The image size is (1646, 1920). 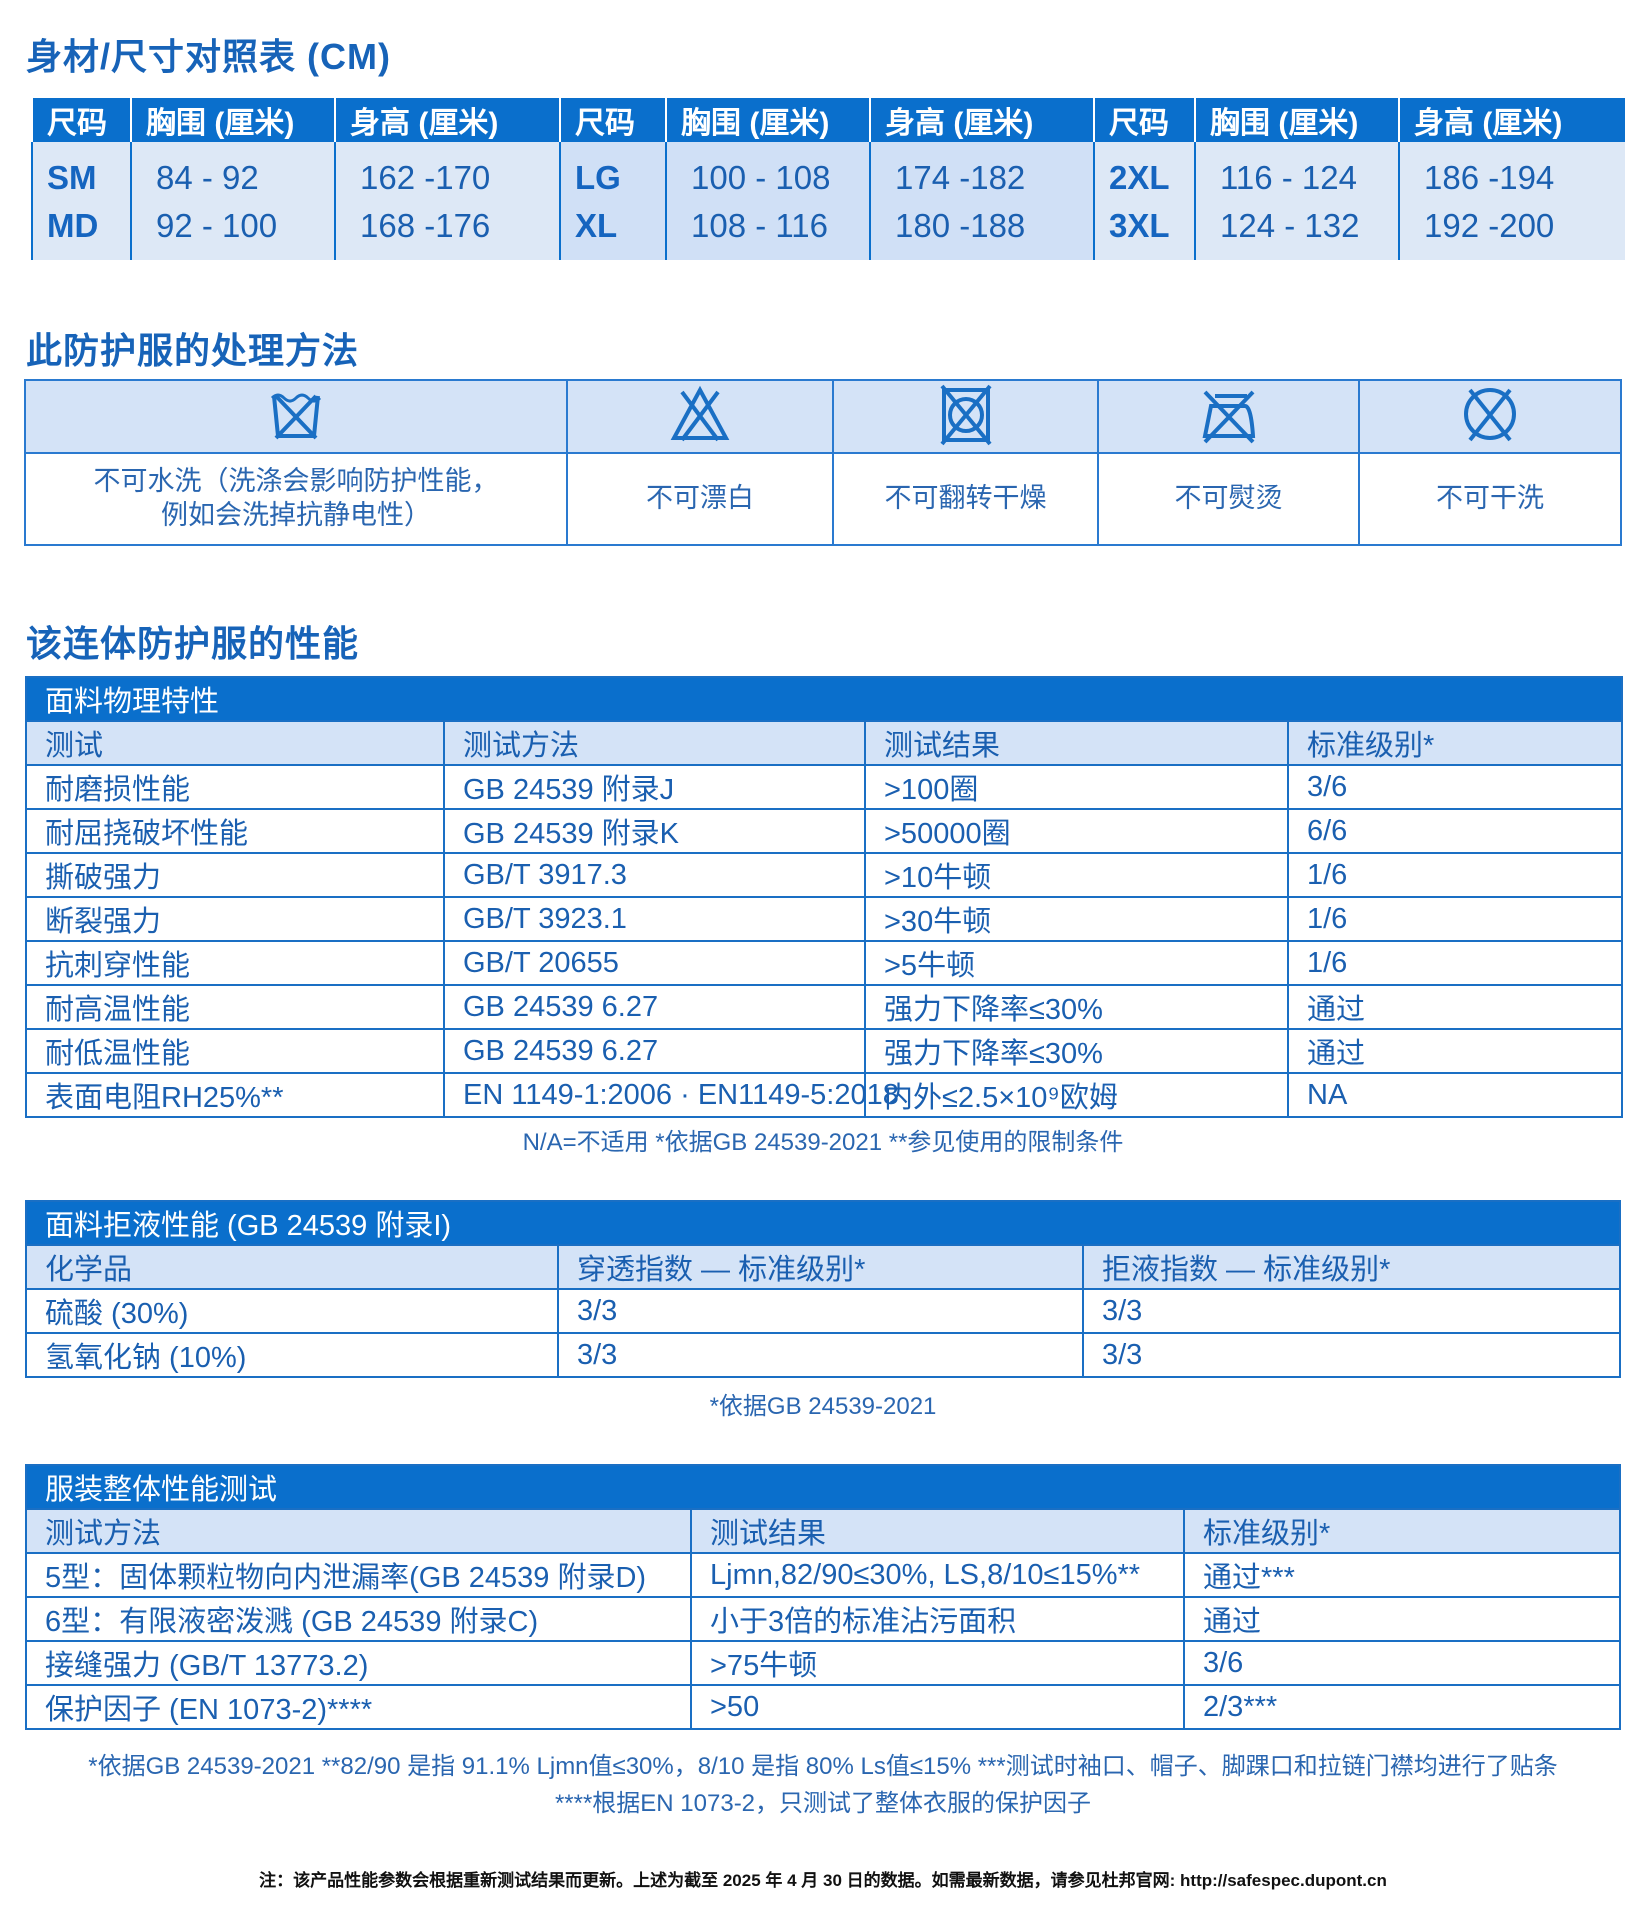 I want to click on size-range: 84 - 92, so click(x=232, y=172).